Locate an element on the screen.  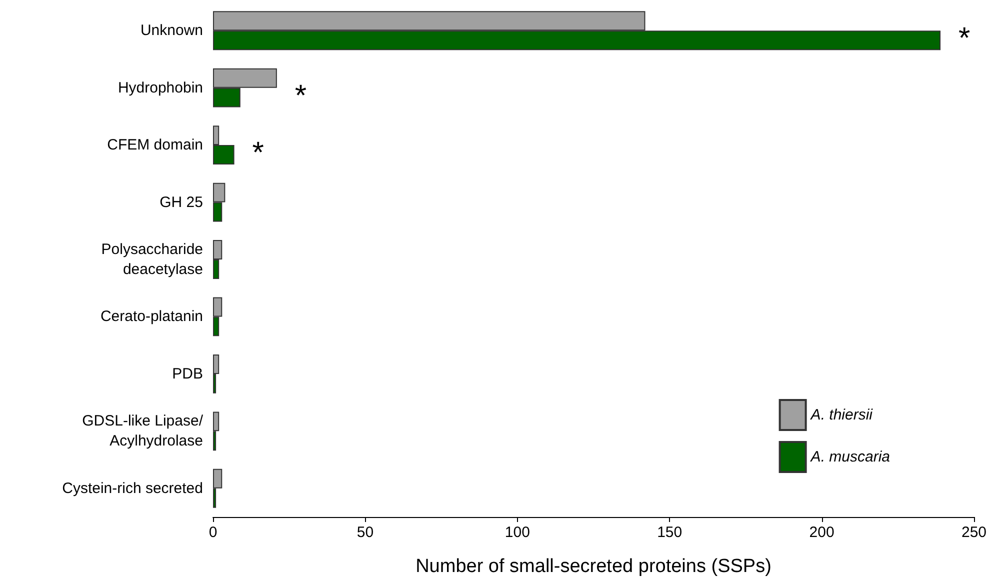
y-tick-label: CFEM domain is located at coordinates (155, 145).